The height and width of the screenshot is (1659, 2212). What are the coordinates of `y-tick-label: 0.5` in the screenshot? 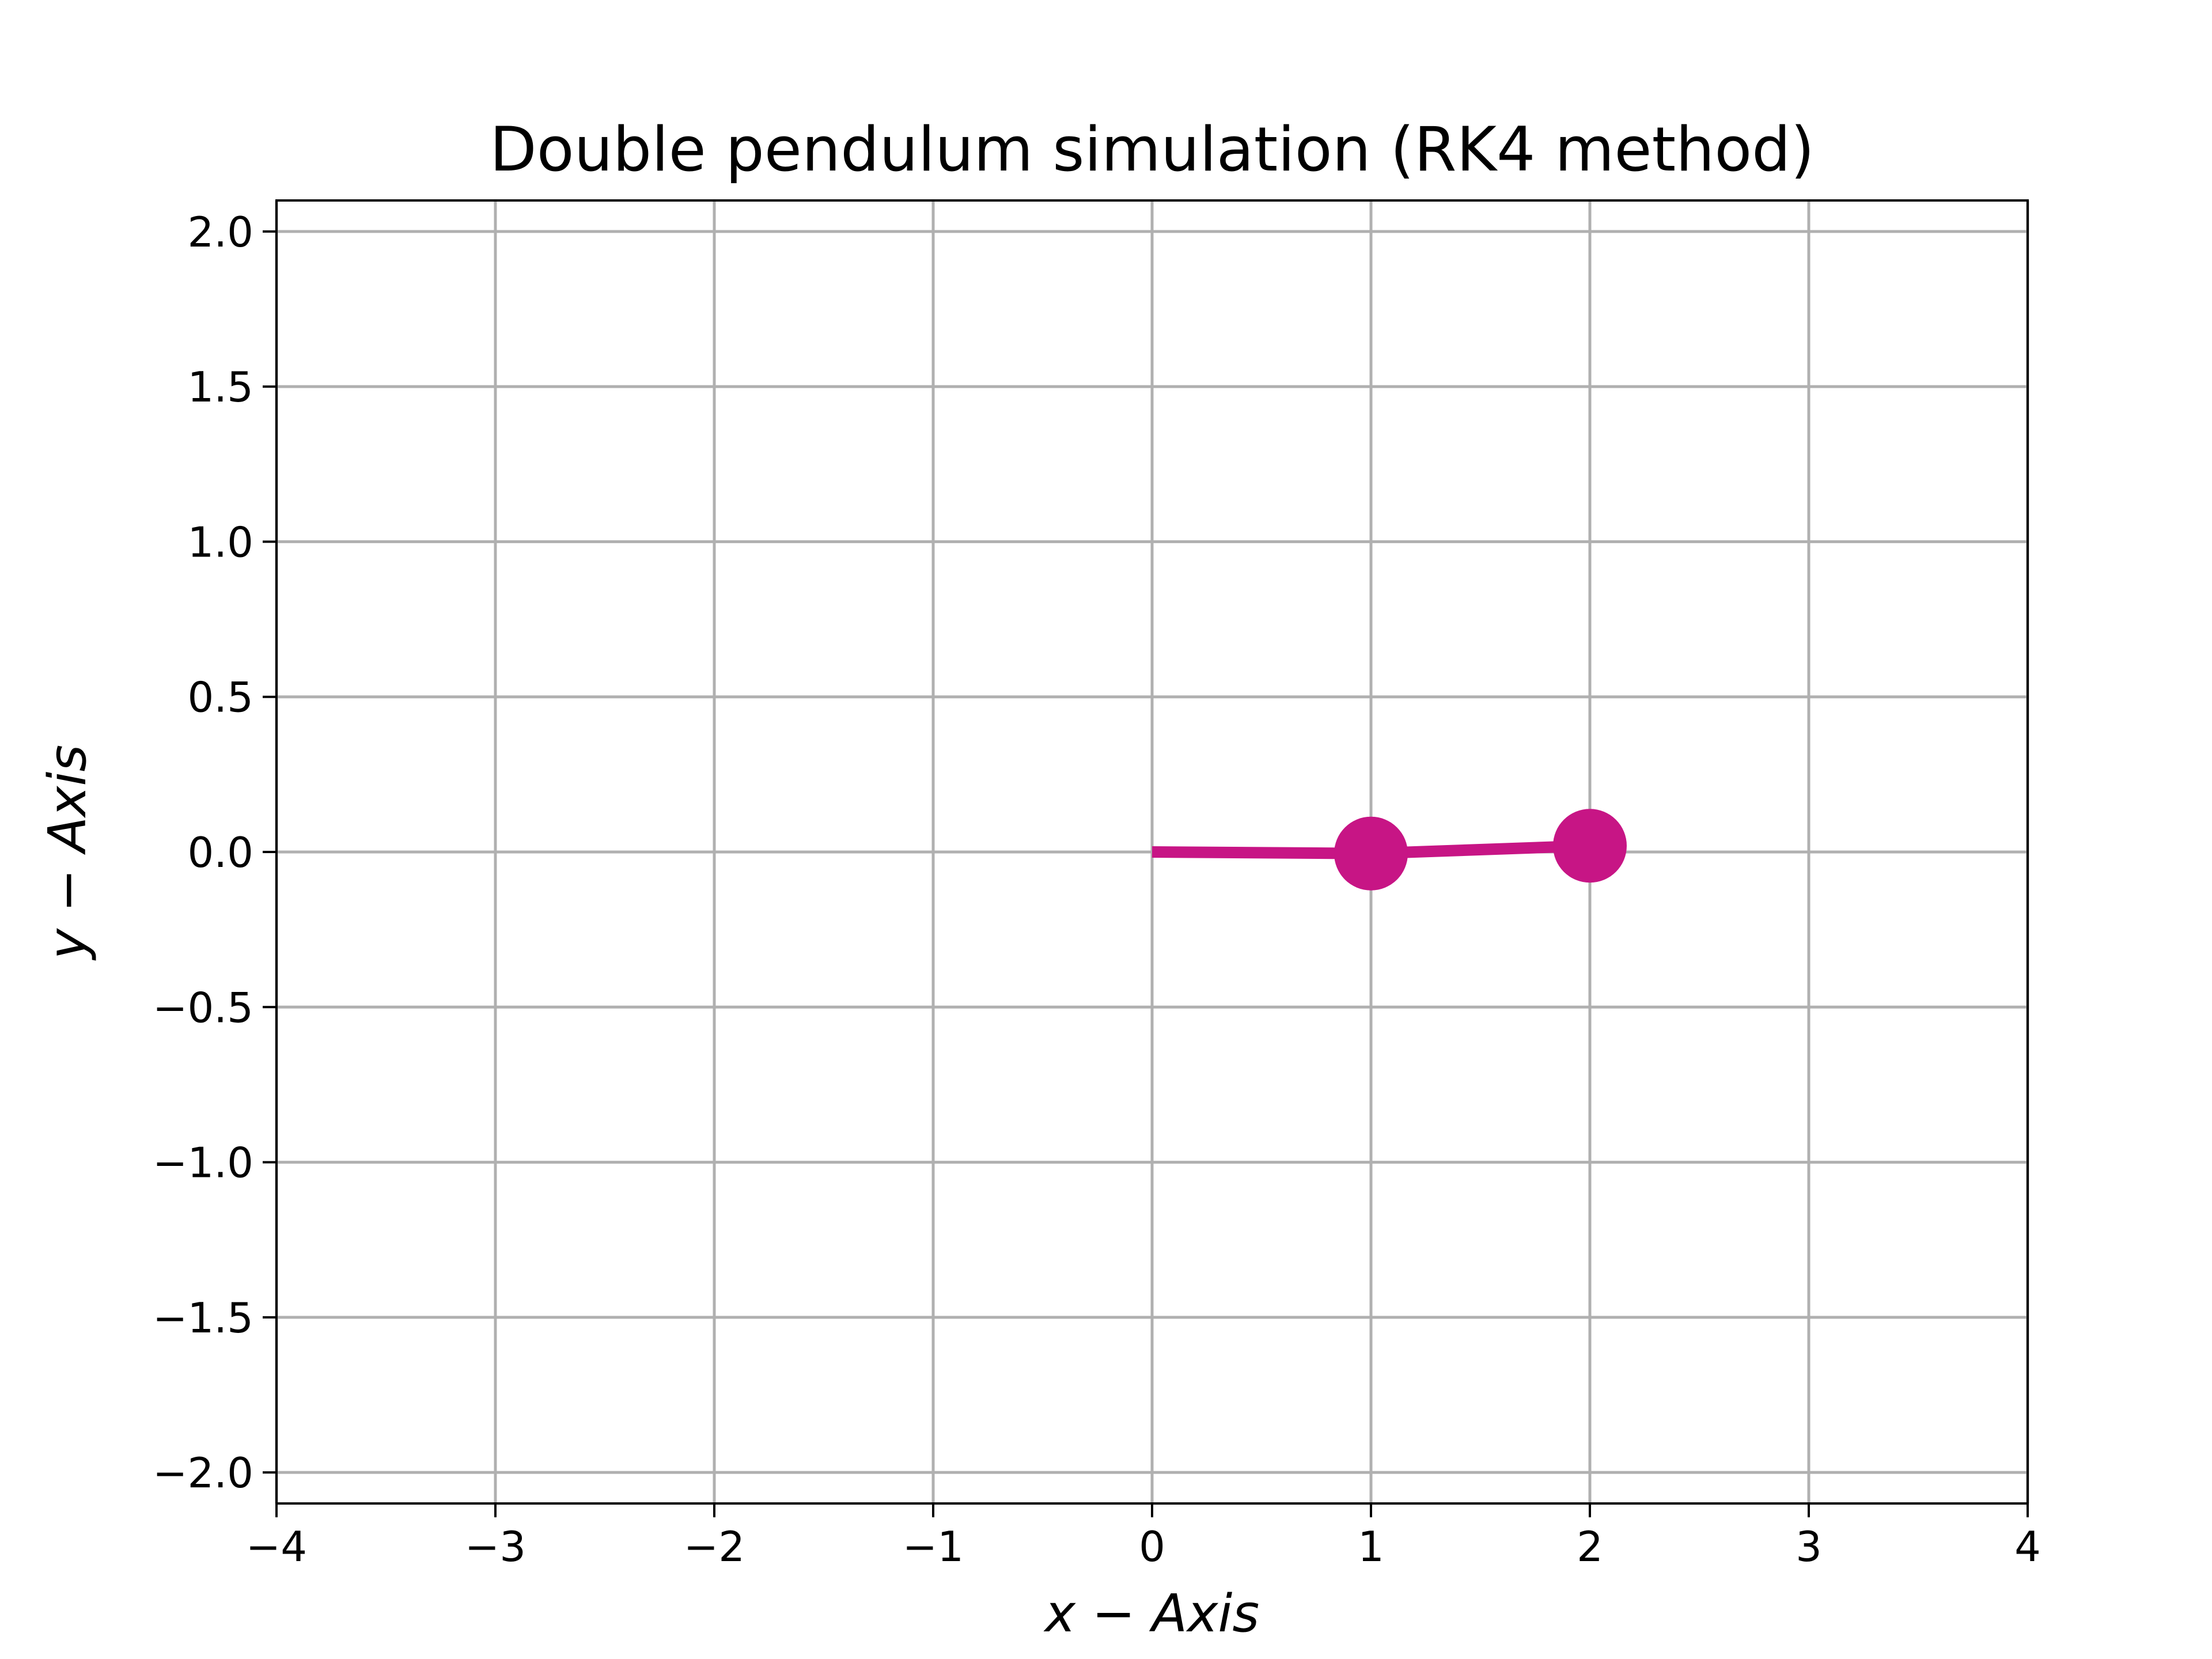 It's located at (220, 697).